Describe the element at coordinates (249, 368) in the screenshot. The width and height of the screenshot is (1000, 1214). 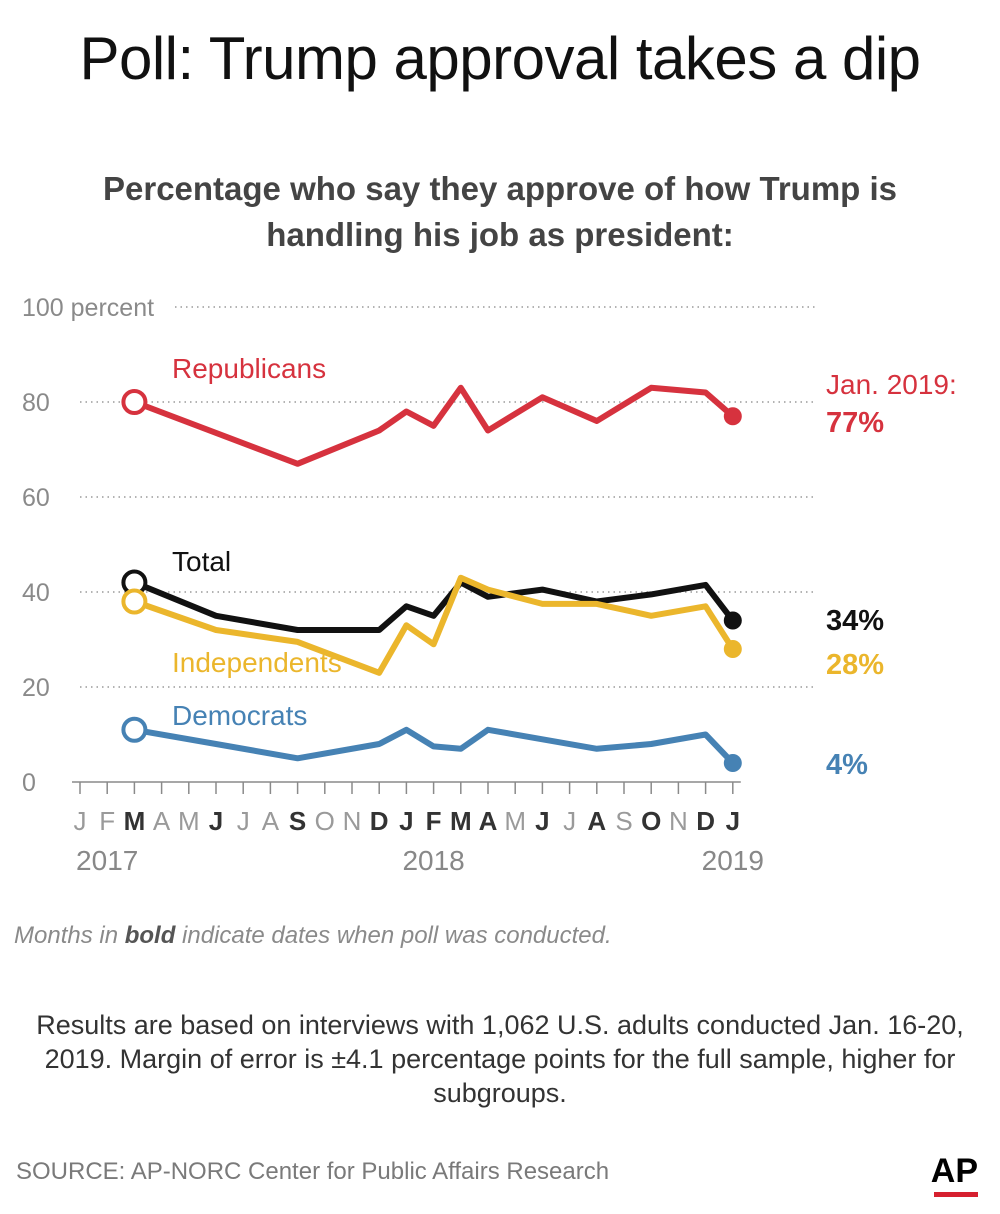
I see `series-name-label: Republicans` at that location.